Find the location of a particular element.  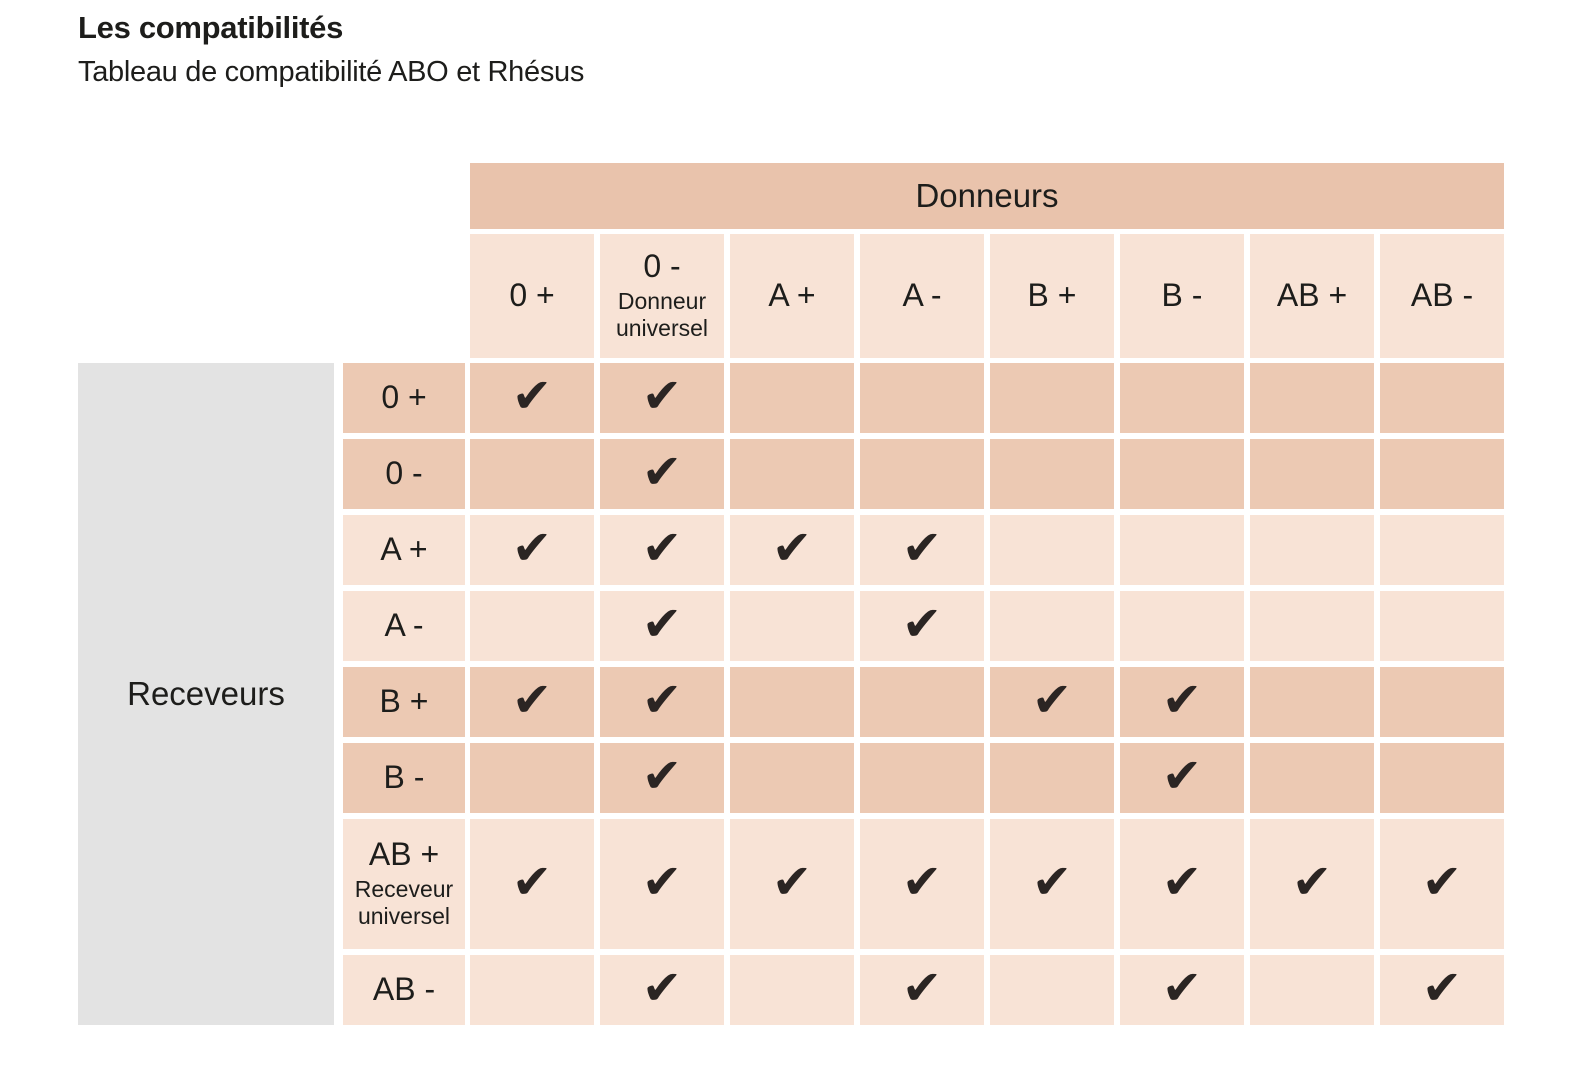

col-header-1: 0 - Donneur universel is located at coordinates (662, 296).